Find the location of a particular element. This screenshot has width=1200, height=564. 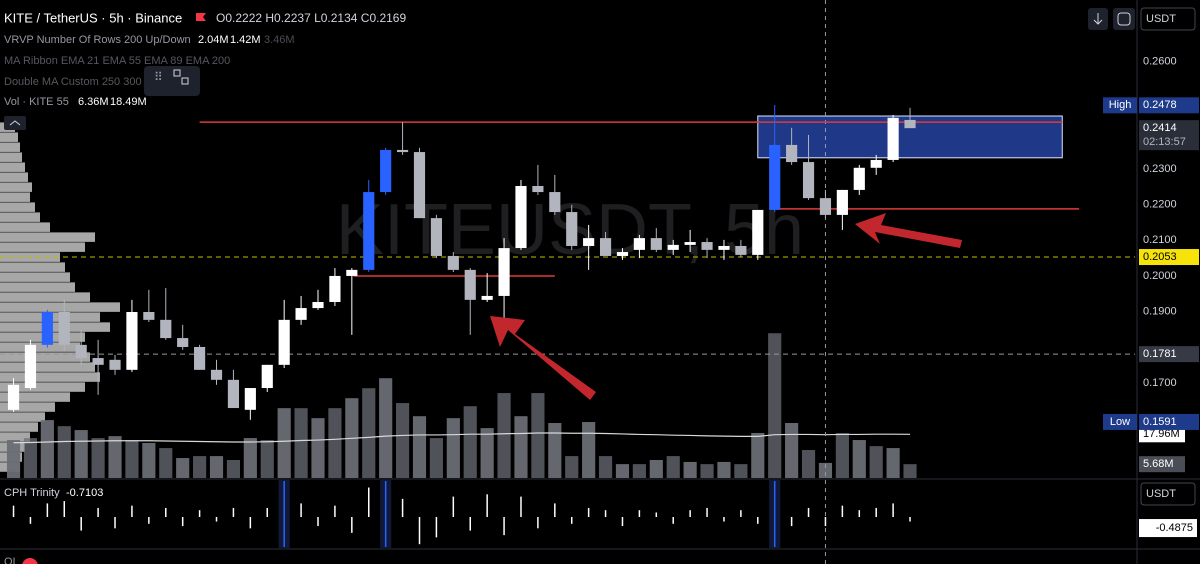

alert-dot is located at coordinates (30, 561).